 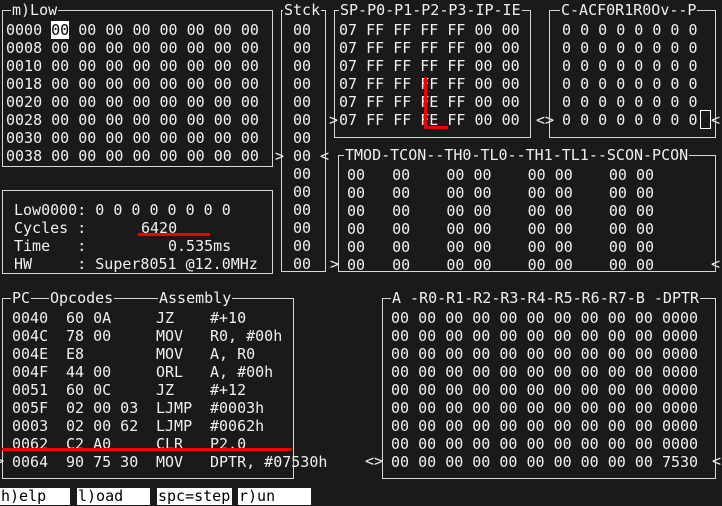 What do you see at coordinates (50, 210) in the screenshot?
I see `low-label: Low0000:` at bounding box center [50, 210].